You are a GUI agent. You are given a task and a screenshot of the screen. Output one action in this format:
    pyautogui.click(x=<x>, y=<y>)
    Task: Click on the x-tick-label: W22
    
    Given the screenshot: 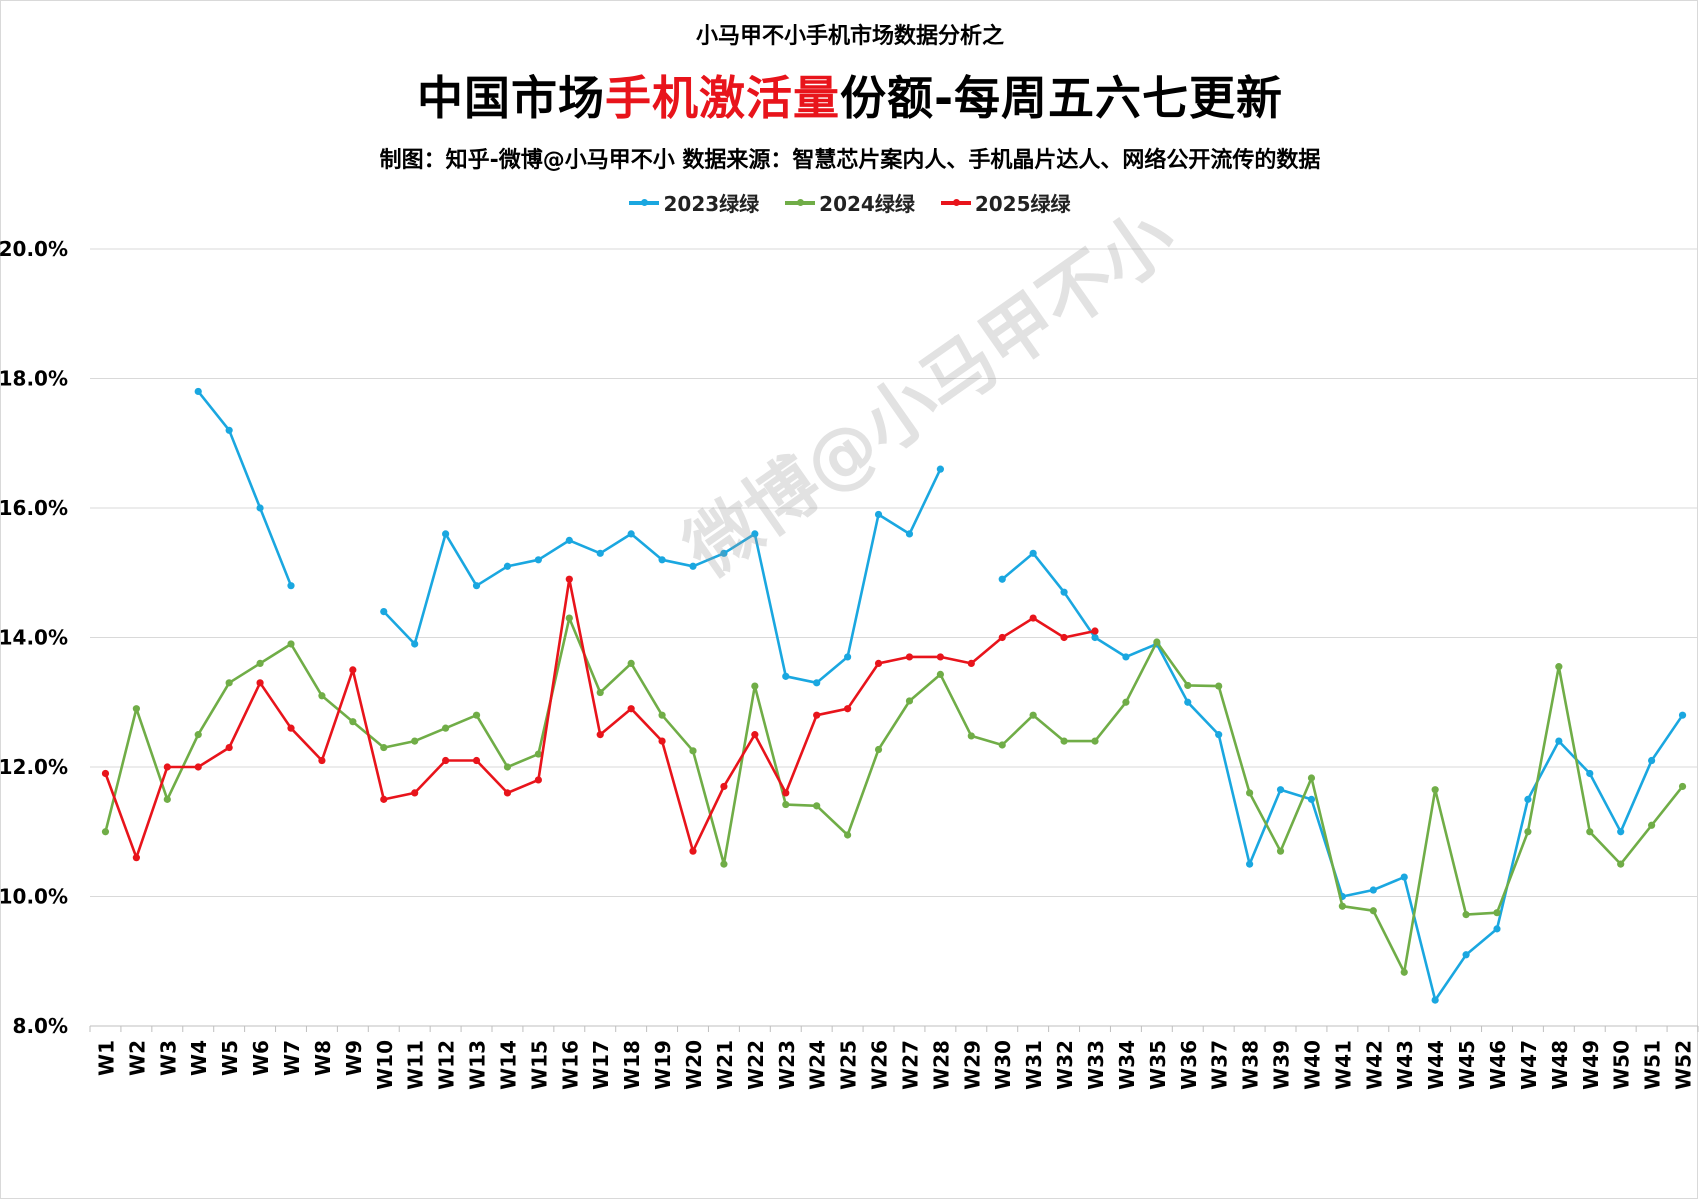 What is the action you would take?
    pyautogui.click(x=756, y=1065)
    